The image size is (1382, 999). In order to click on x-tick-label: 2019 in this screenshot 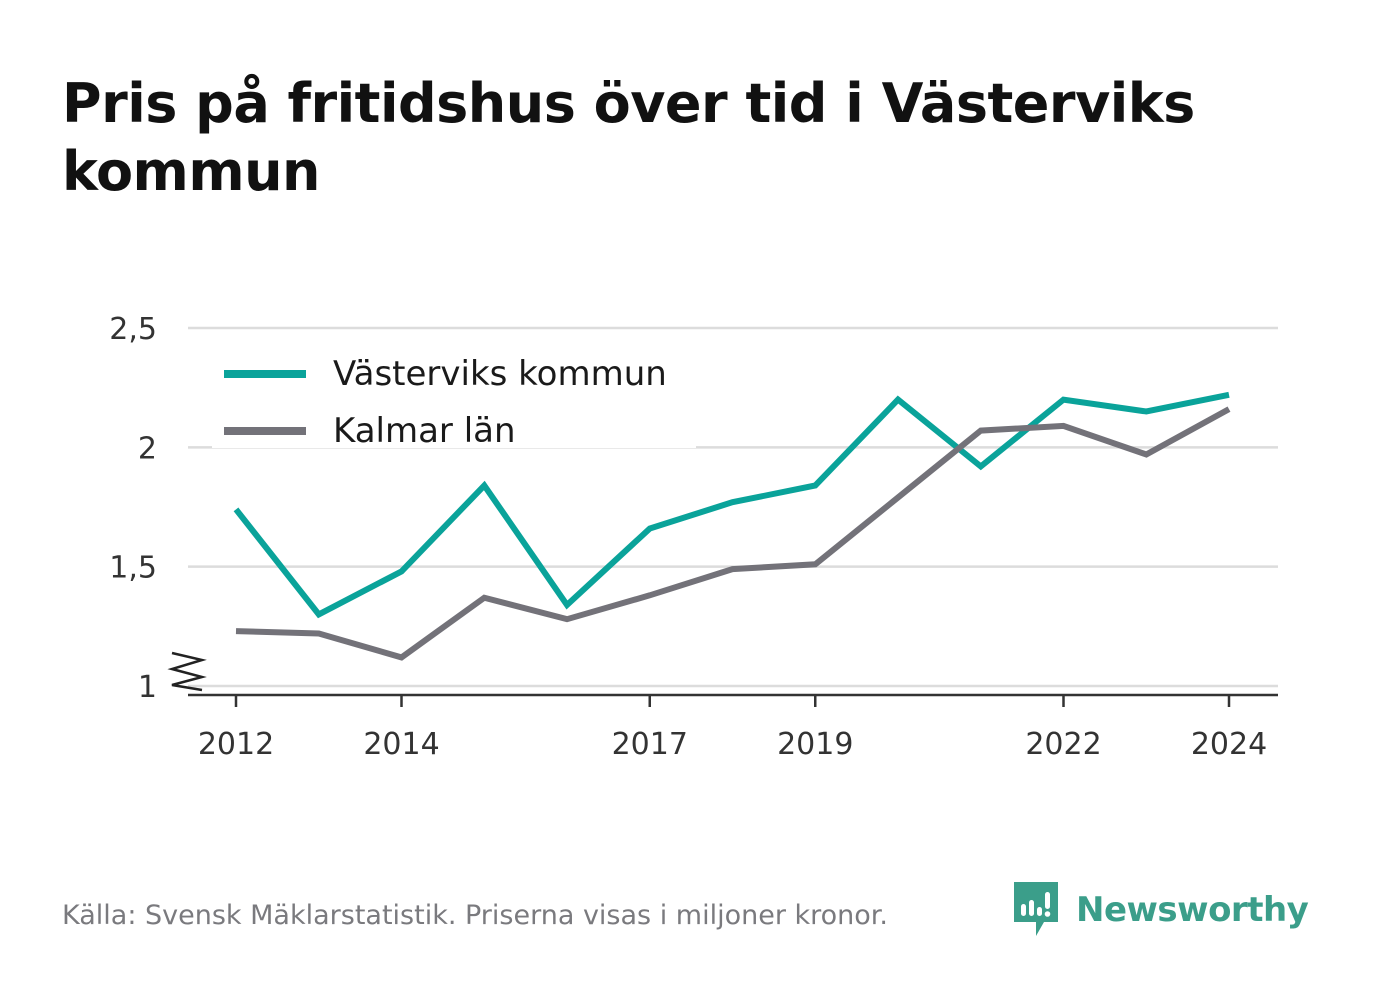, I will do `click(815, 744)`.